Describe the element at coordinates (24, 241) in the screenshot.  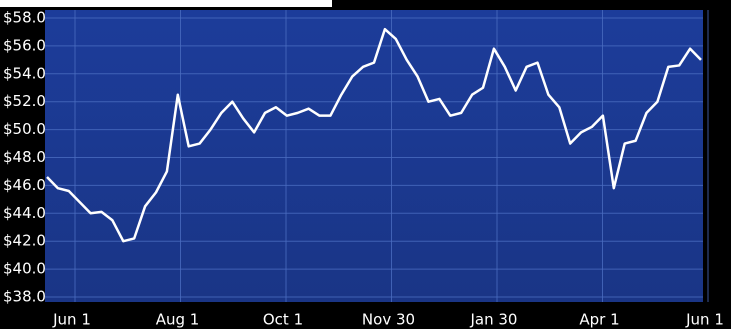
I see `y-tick-label: $42.0` at that location.